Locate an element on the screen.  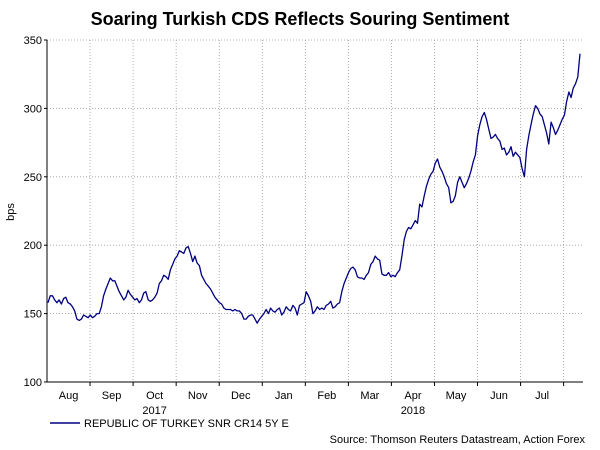
x-tick-label: Jul is located at coordinates (542, 396).